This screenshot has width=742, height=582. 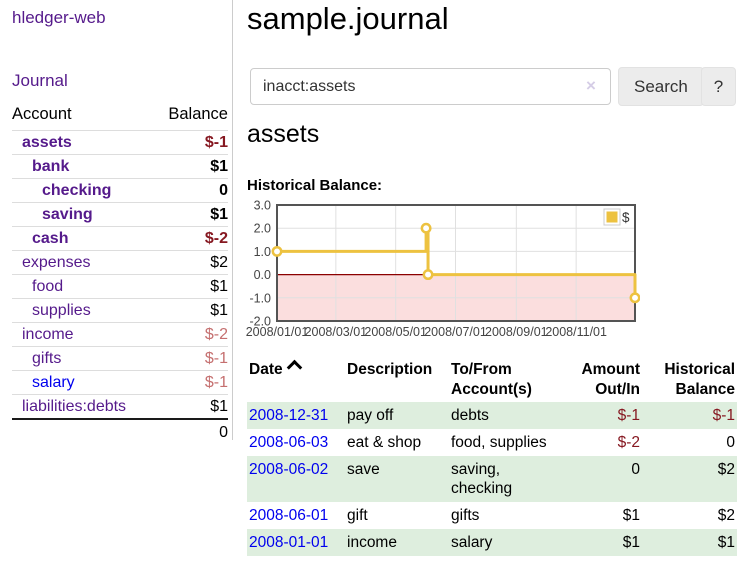 What do you see at coordinates (260, 298) in the screenshot?
I see `y-axis-tick-label: -1.0` at bounding box center [260, 298].